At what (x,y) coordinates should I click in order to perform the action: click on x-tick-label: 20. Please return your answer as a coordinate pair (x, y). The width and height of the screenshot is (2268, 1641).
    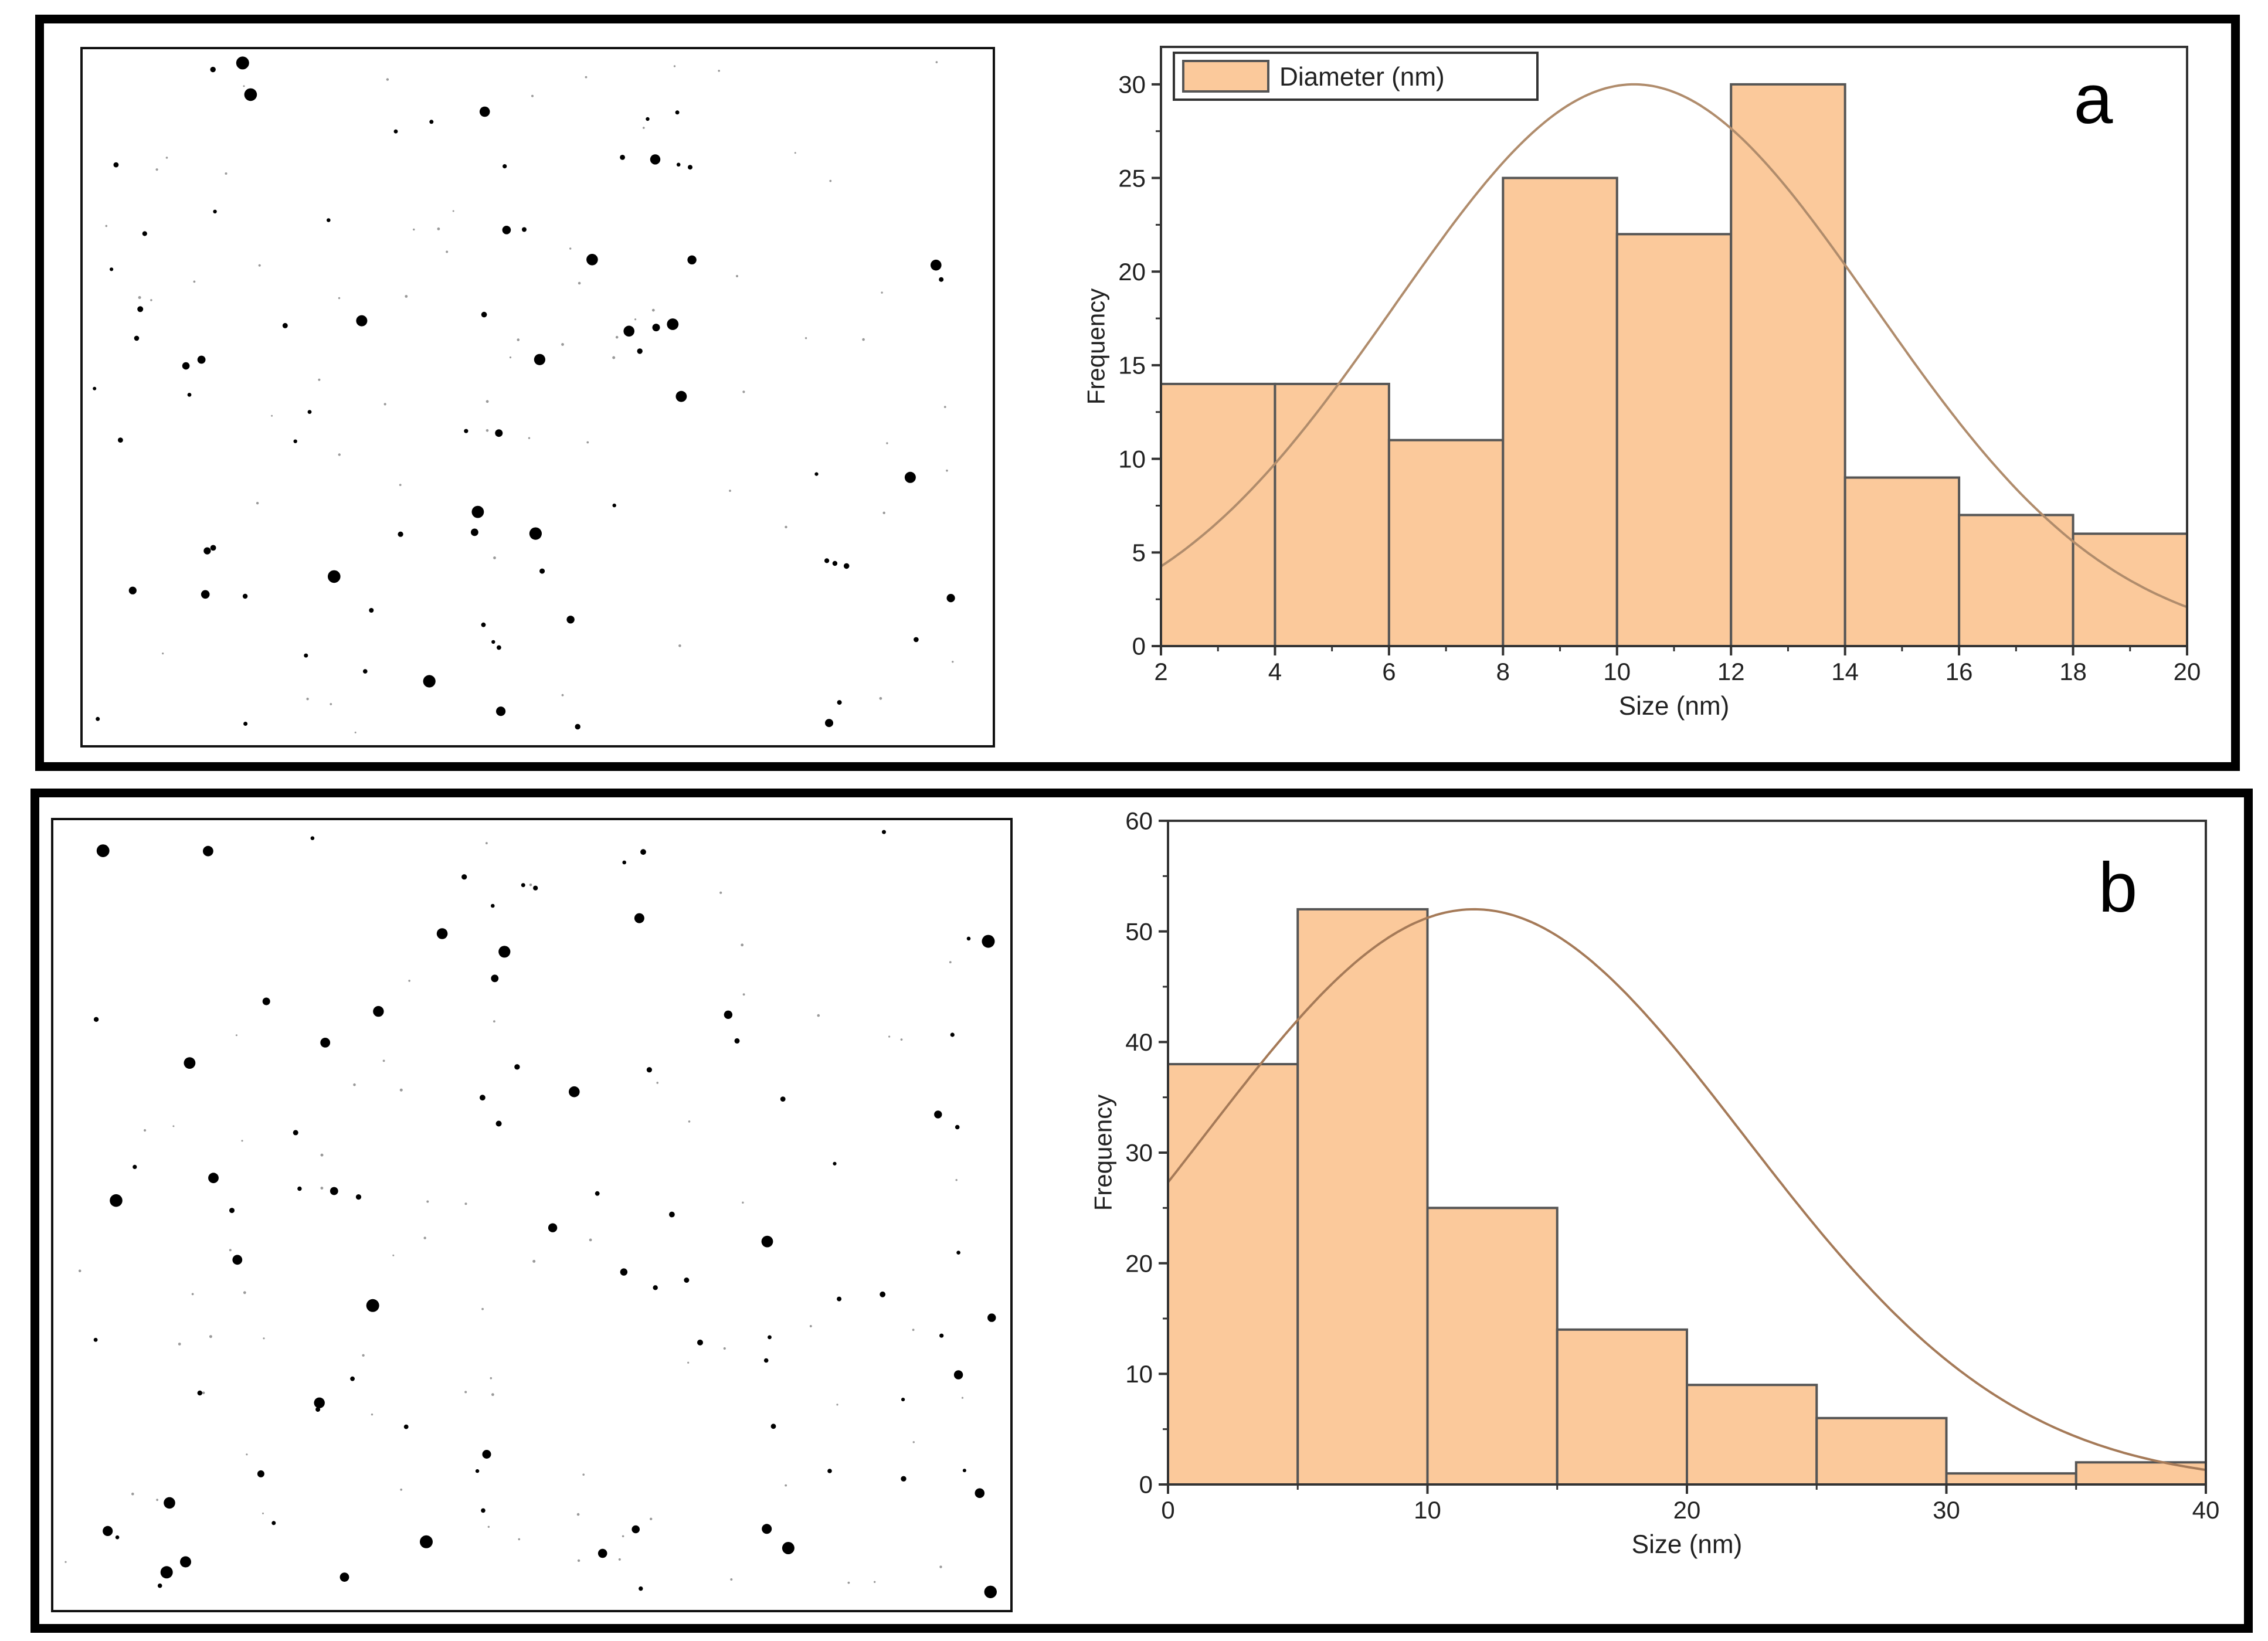
    Looking at the image, I should click on (1687, 1510).